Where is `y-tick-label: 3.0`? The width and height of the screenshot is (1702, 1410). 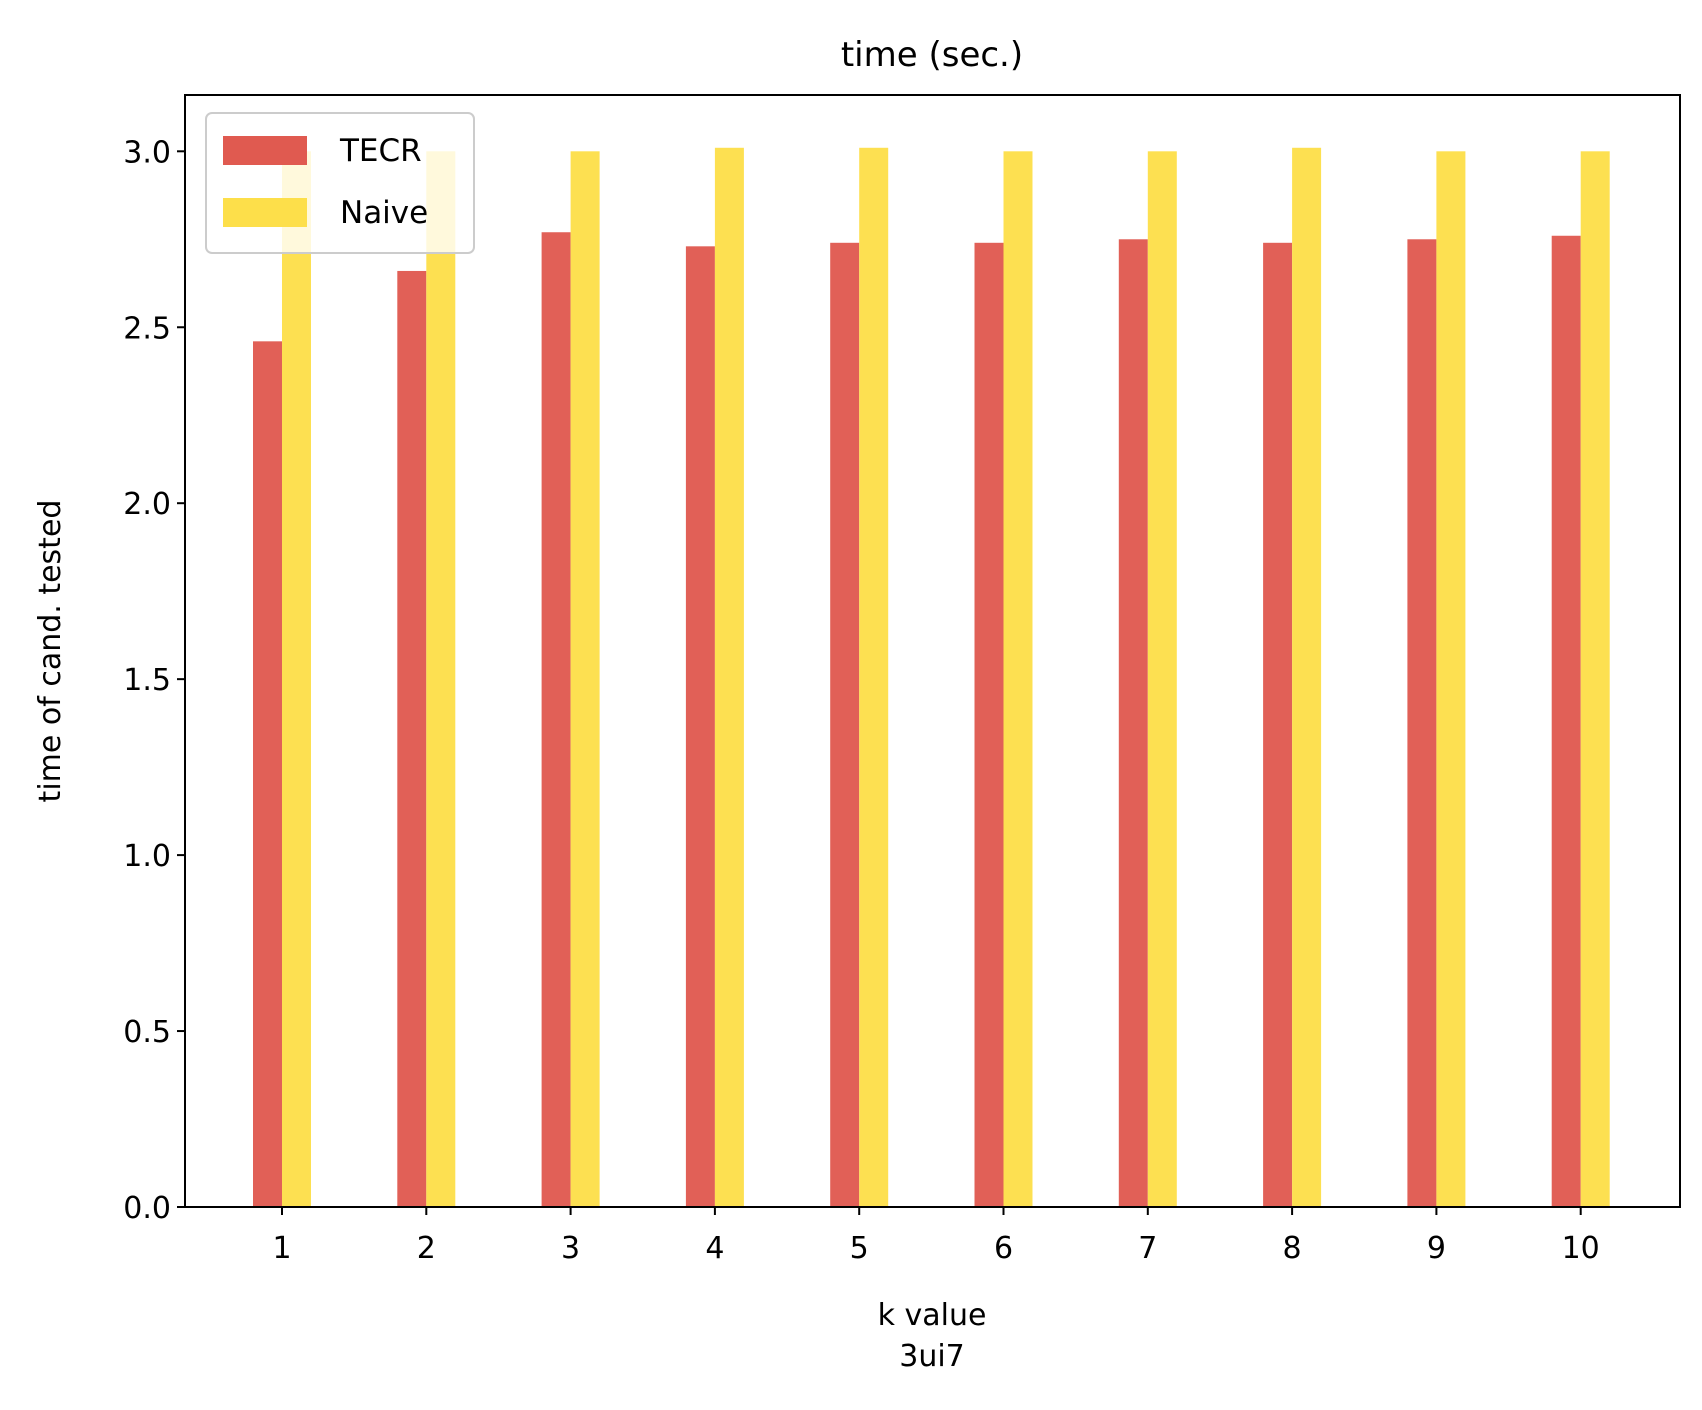 y-tick-label: 3.0 is located at coordinates (147, 152).